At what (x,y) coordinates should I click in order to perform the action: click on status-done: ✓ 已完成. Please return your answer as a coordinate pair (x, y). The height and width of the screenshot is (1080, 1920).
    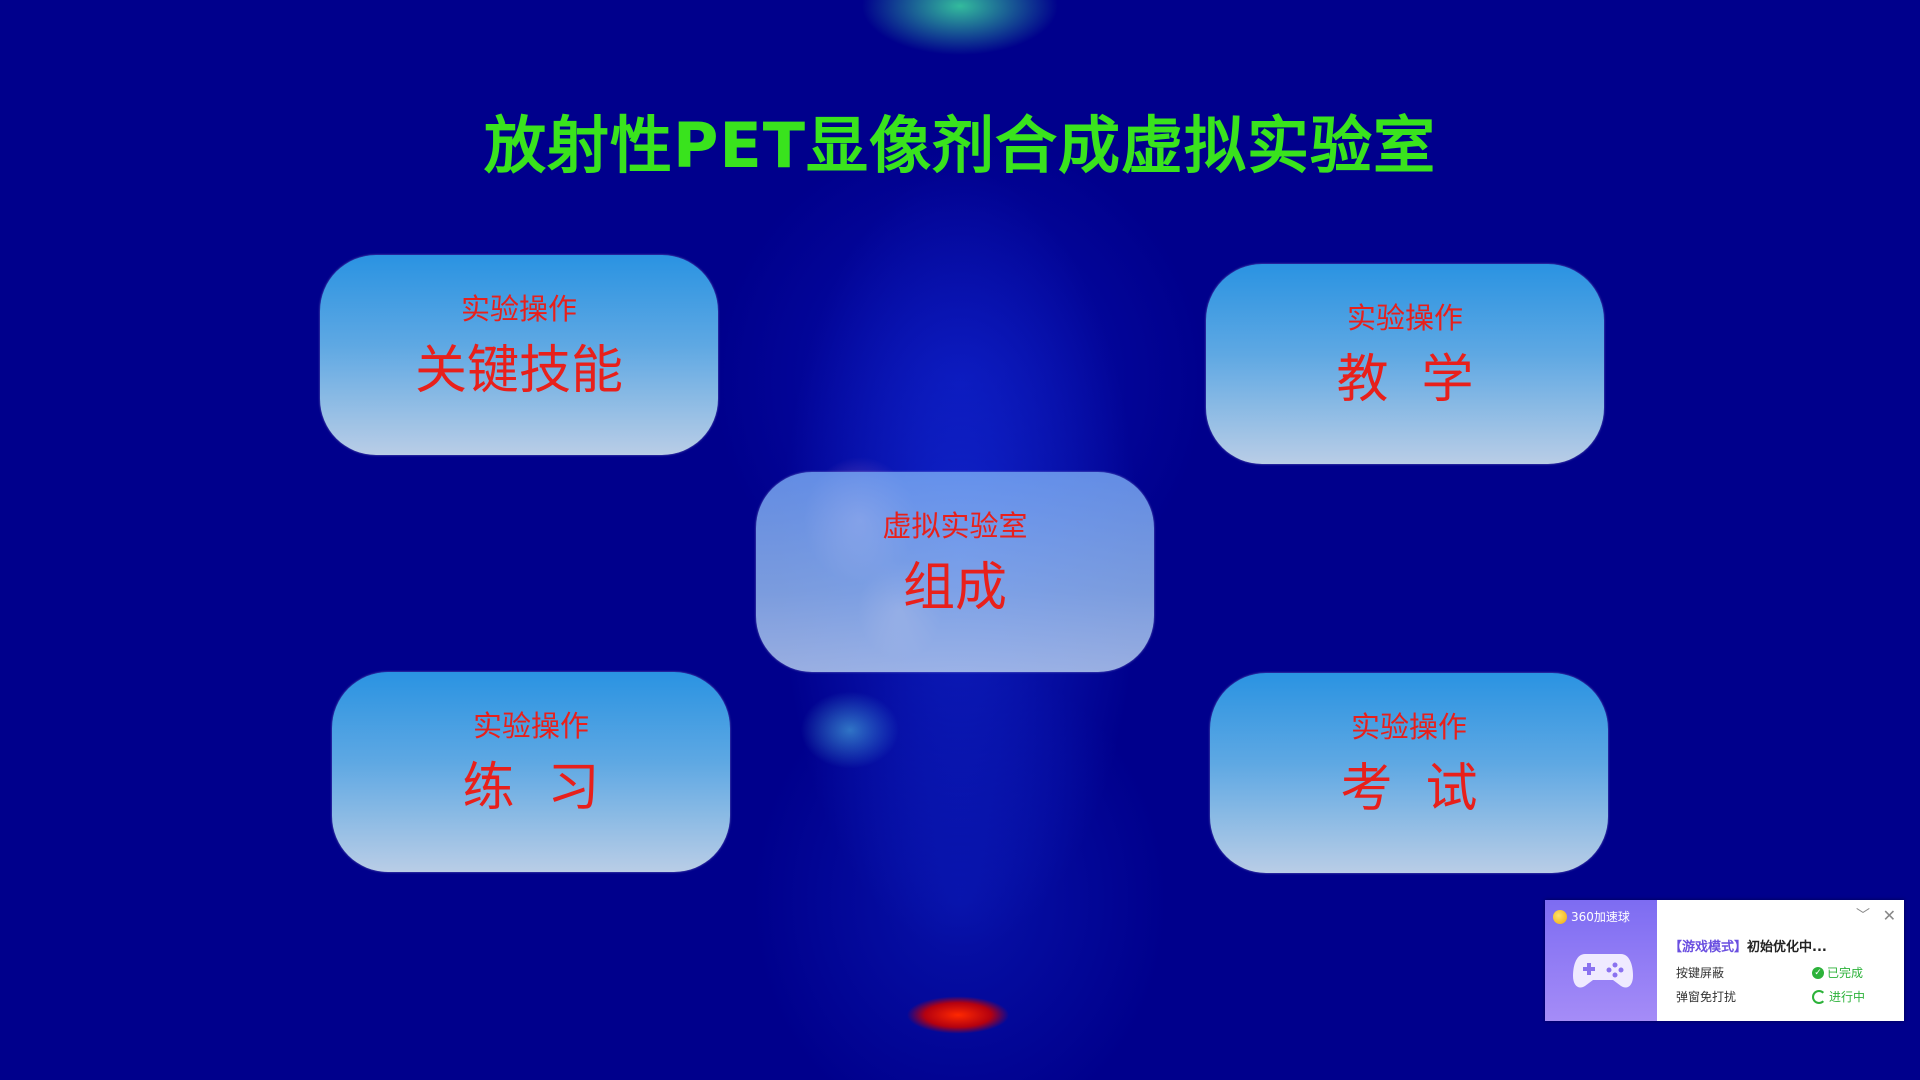
    Looking at the image, I should click on (1837, 972).